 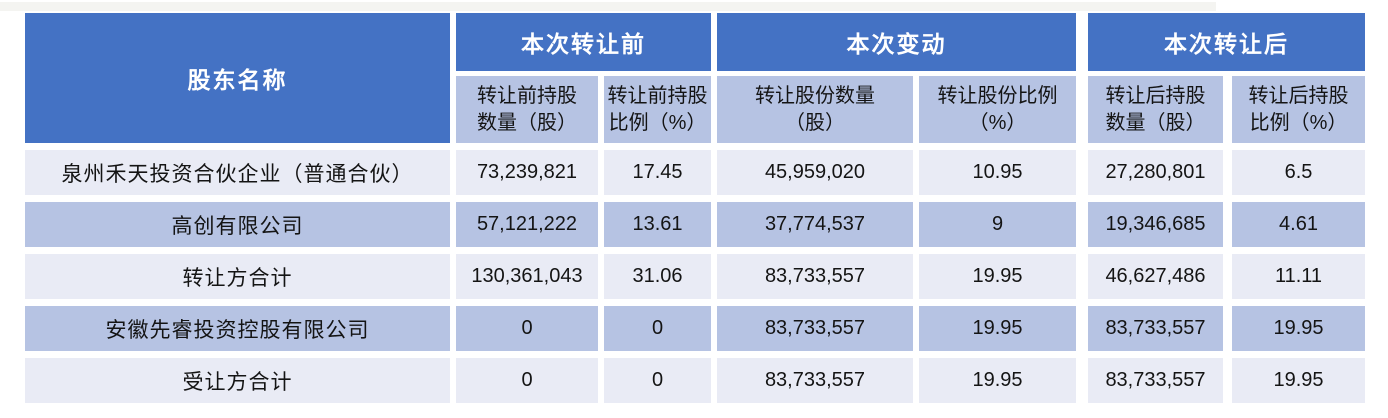 I want to click on subheader-row: 转让股份数量 （股） 转让股份比例 （%）, so click(x=896, y=109).